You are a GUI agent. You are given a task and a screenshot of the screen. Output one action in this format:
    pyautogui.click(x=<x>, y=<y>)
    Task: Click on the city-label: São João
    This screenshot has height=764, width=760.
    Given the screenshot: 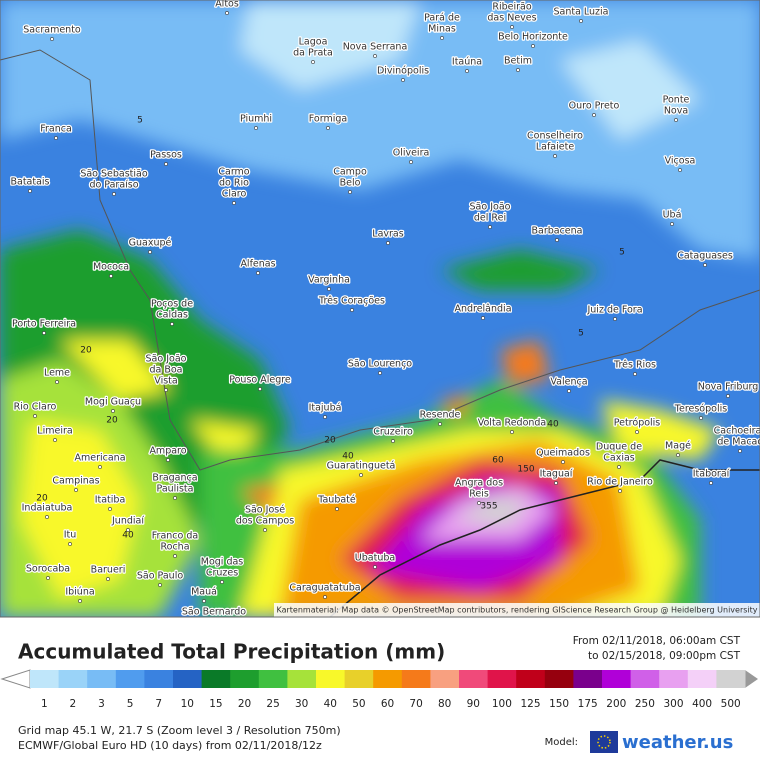 What is the action you would take?
    pyautogui.click(x=166, y=359)
    